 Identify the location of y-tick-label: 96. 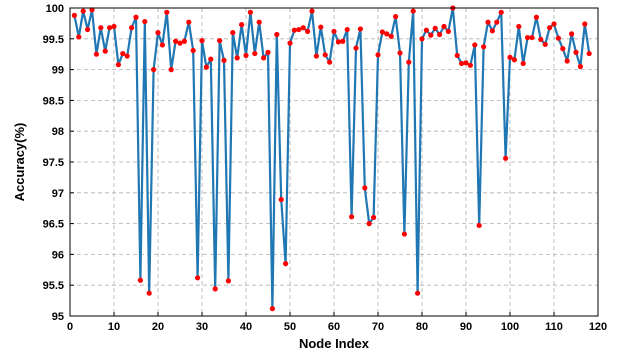
(58, 255).